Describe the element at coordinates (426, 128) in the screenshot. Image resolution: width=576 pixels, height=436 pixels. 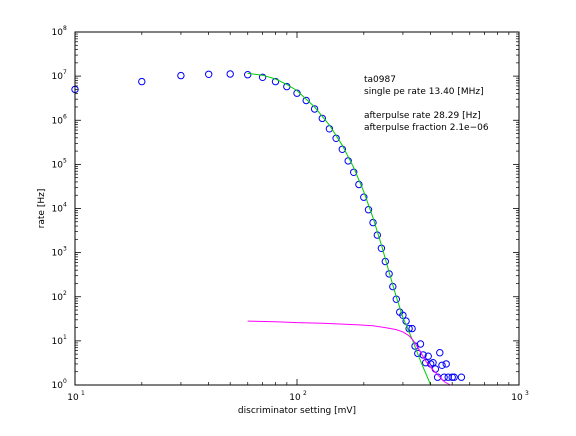
I see `annotation-text: afterpulse fraction 2.1e−06` at that location.